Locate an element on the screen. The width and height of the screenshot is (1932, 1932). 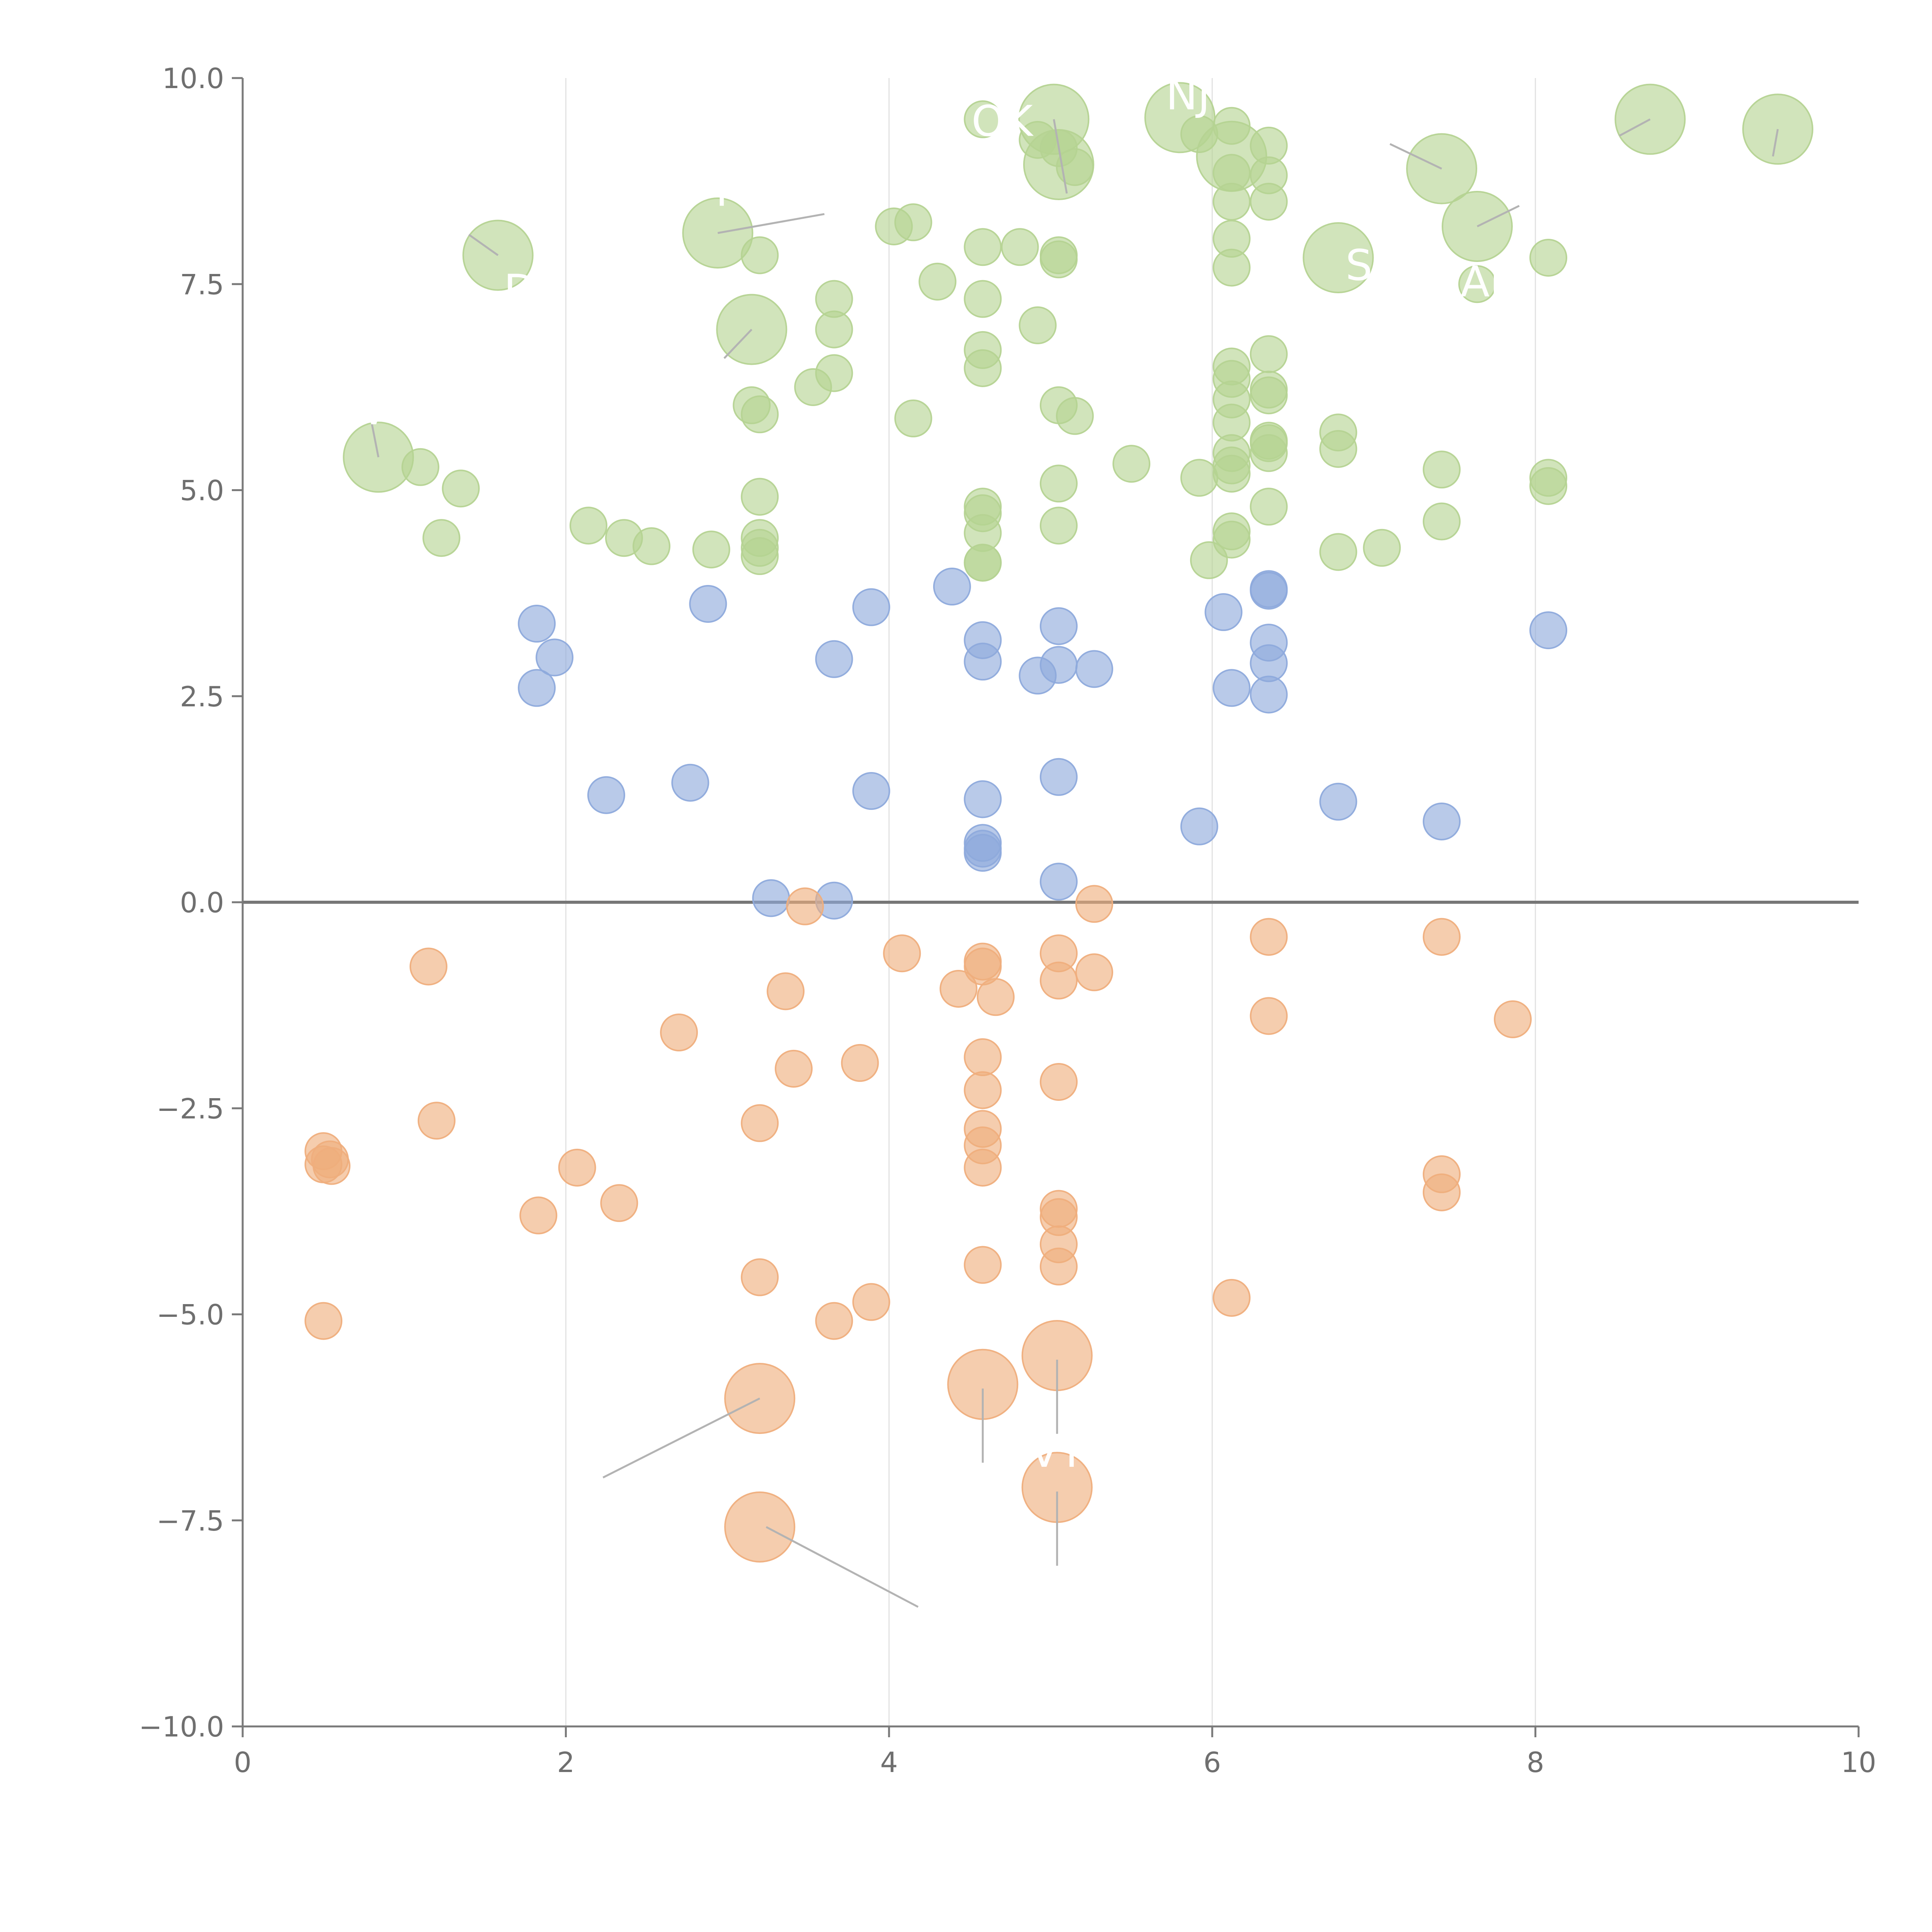
y-tick-label: 0.0 is located at coordinates (202, 903).